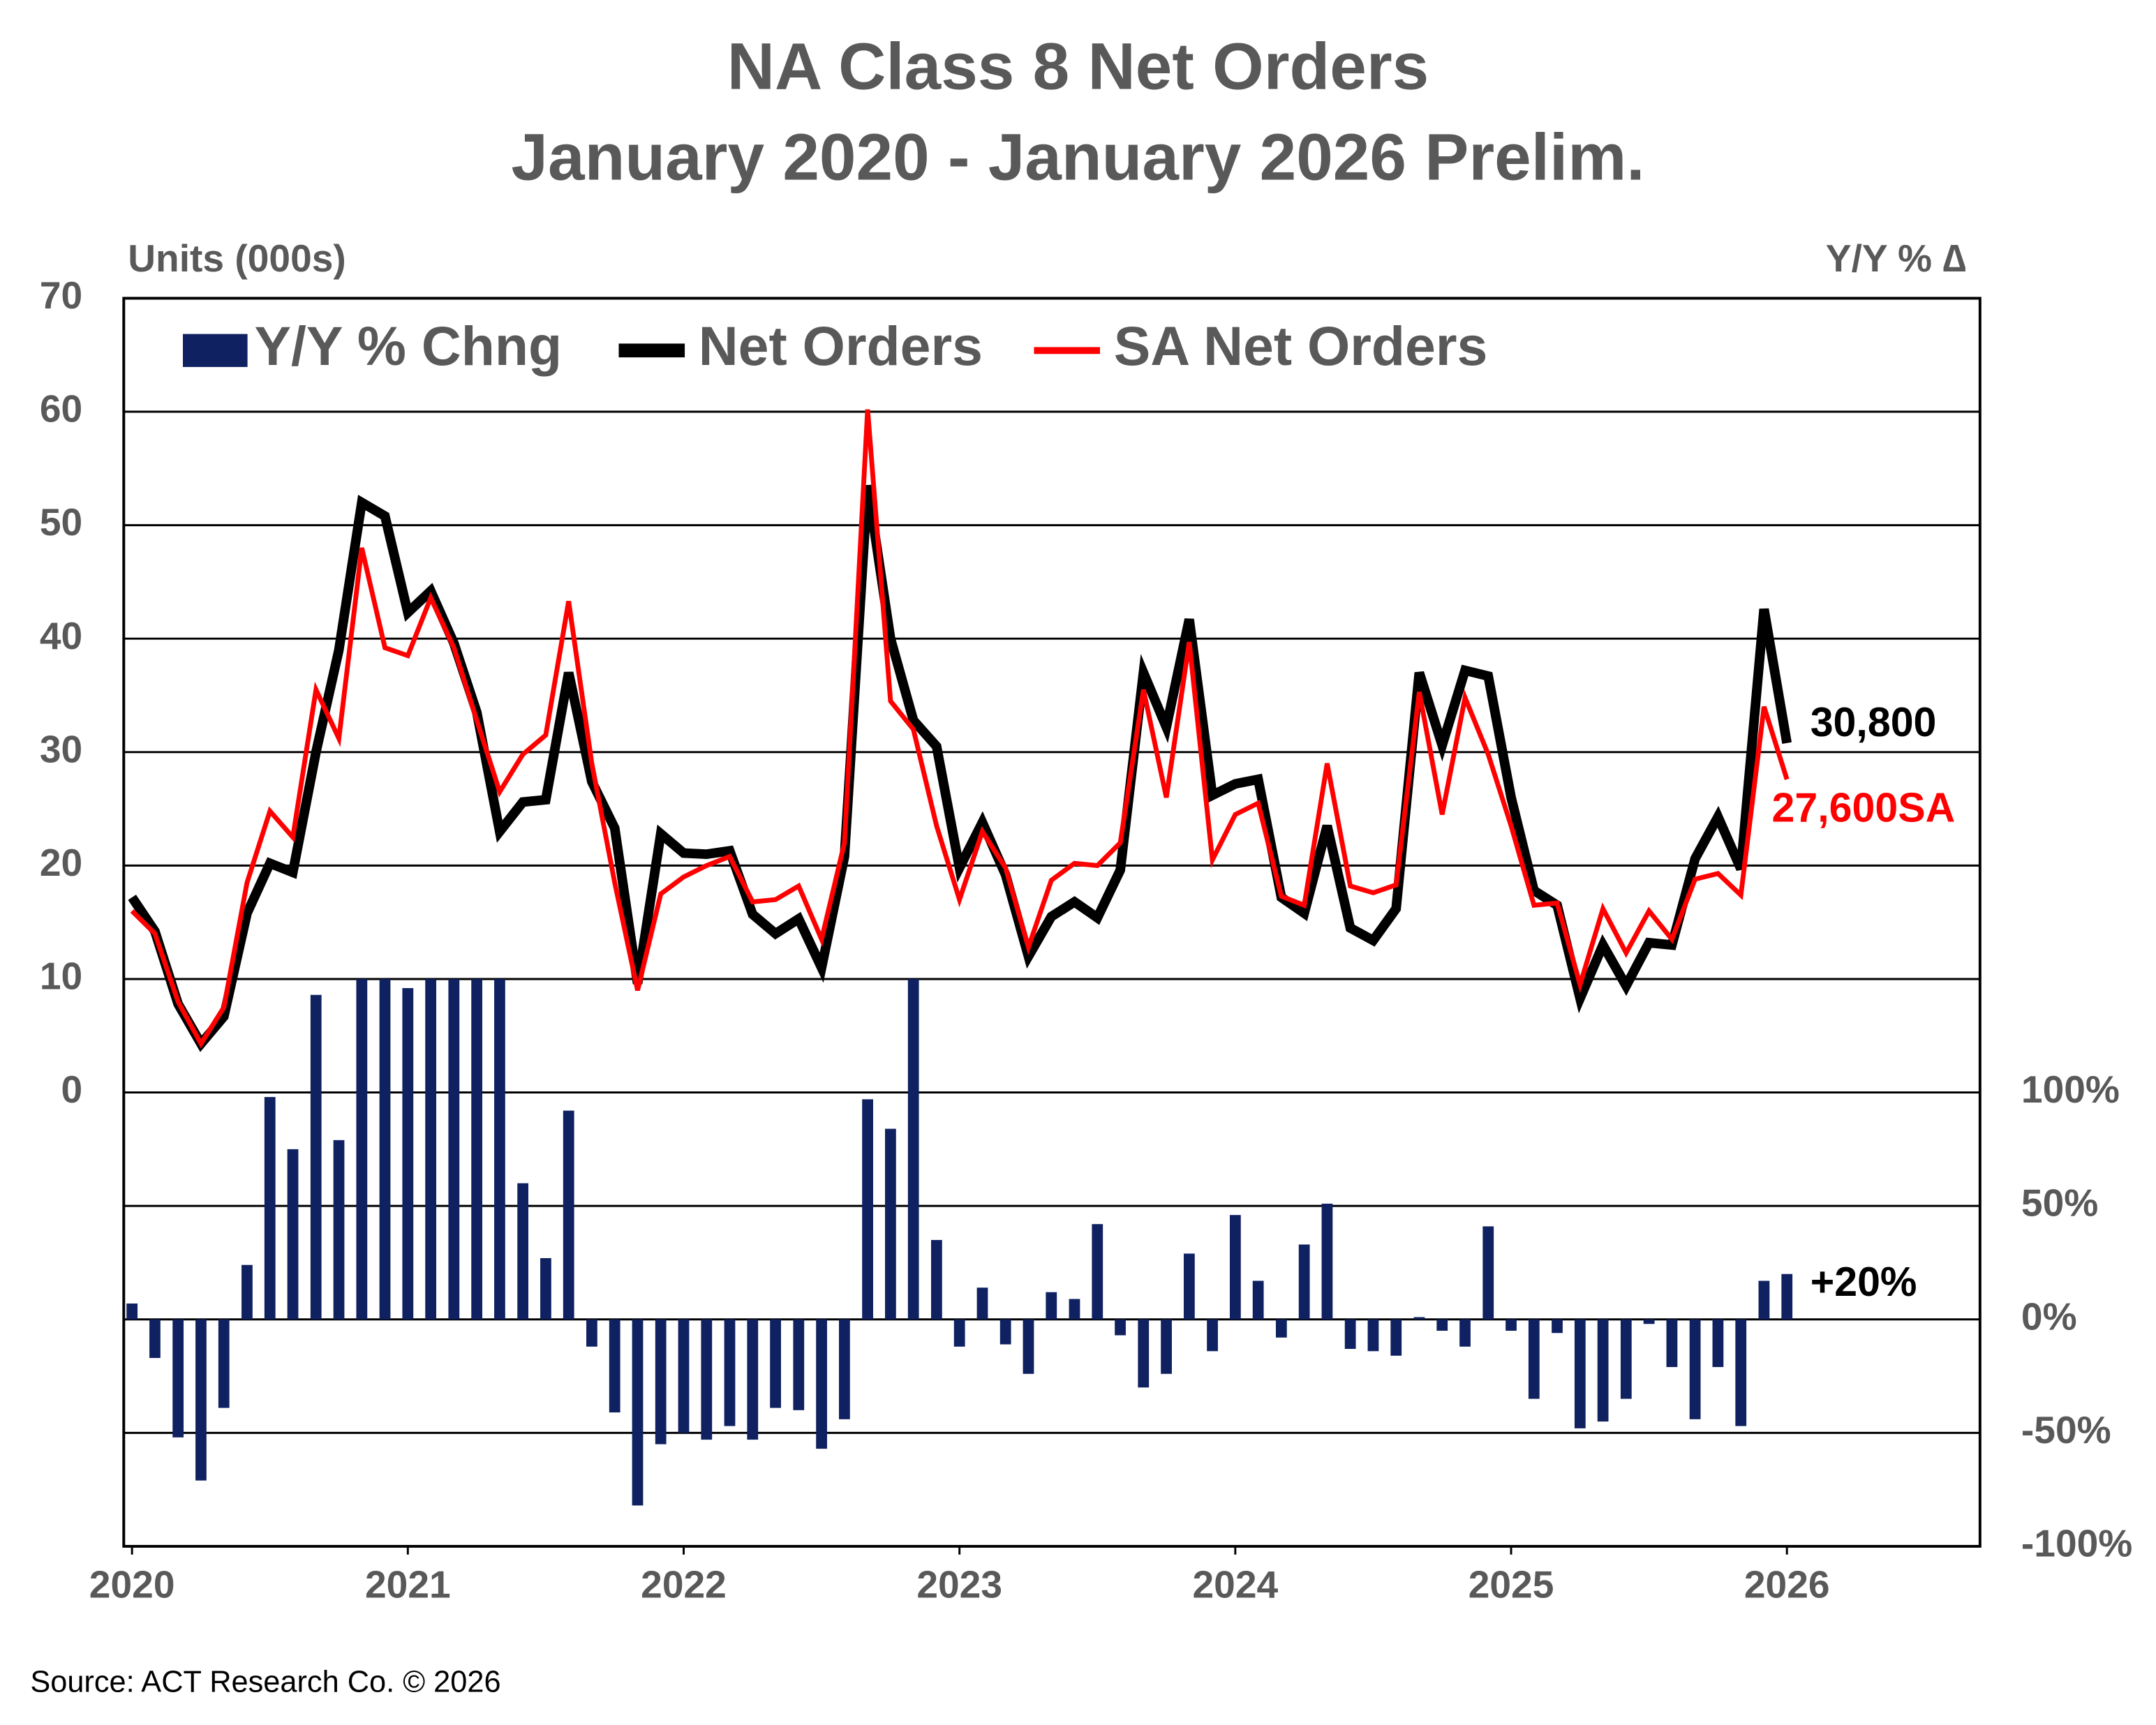 The width and height of the screenshot is (2156, 1725). Describe the element at coordinates (1077, 157) in the screenshot. I see `chart-subtitle: January 2020 - January 2026 Prelim.` at that location.